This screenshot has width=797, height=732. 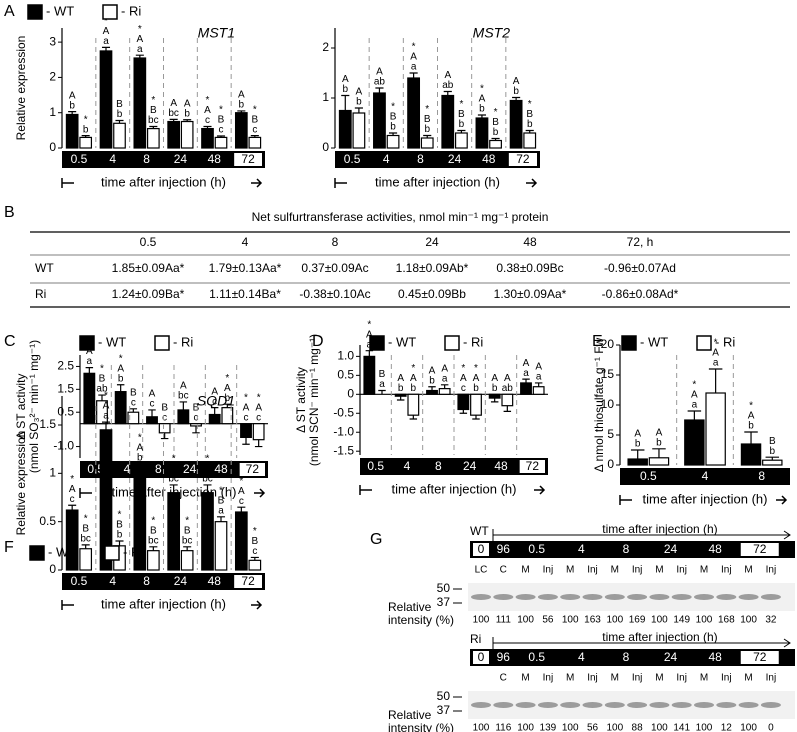 What do you see at coordinates (503, 727) in the screenshot?
I see `intensity-value: 116` at bounding box center [503, 727].